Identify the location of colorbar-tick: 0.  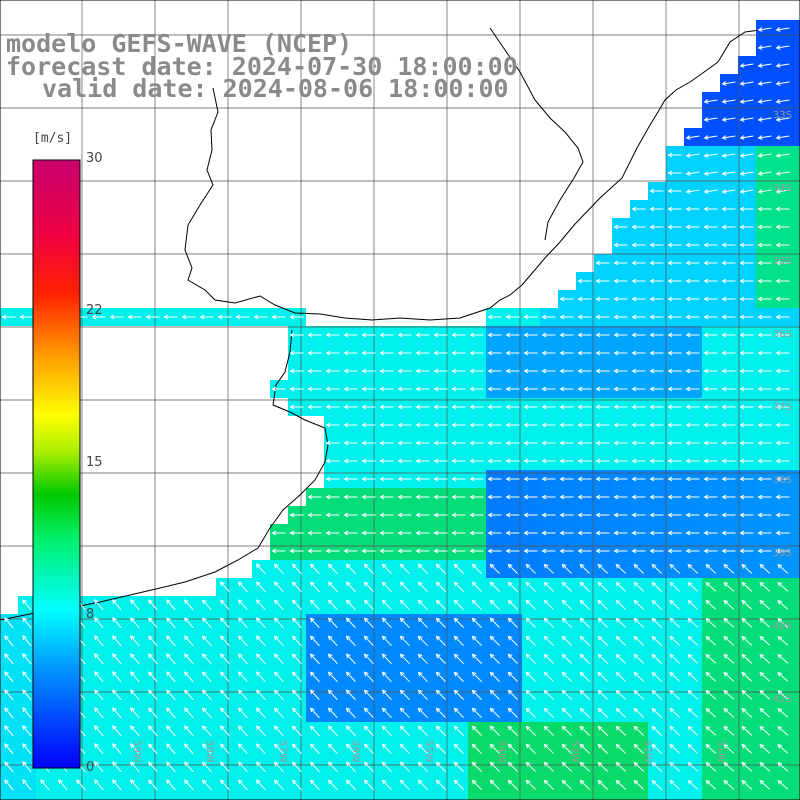
(90, 767).